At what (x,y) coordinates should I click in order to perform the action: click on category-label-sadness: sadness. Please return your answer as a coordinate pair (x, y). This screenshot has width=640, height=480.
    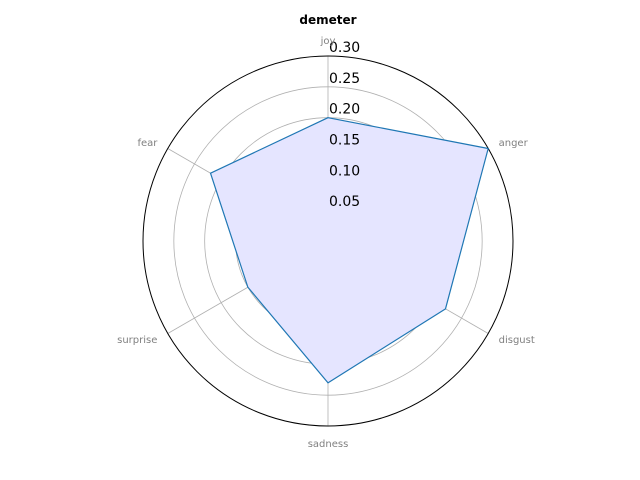
    Looking at the image, I should click on (328, 444).